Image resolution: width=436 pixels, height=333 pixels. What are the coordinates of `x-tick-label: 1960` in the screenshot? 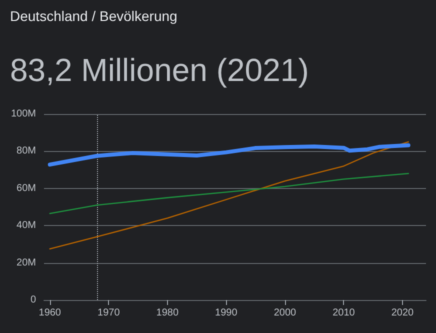 It's located at (50, 313).